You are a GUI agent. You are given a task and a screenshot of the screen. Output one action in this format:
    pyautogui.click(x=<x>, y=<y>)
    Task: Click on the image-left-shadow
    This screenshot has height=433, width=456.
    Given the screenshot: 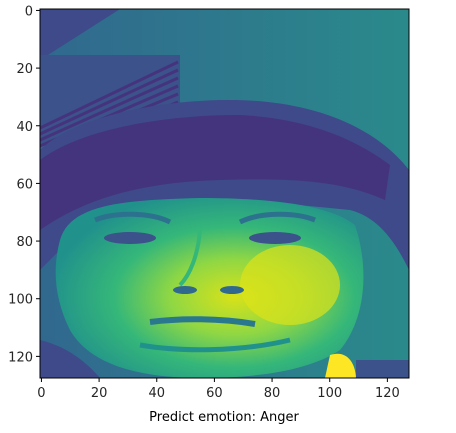 What is the action you would take?
    pyautogui.click(x=80, y=34)
    